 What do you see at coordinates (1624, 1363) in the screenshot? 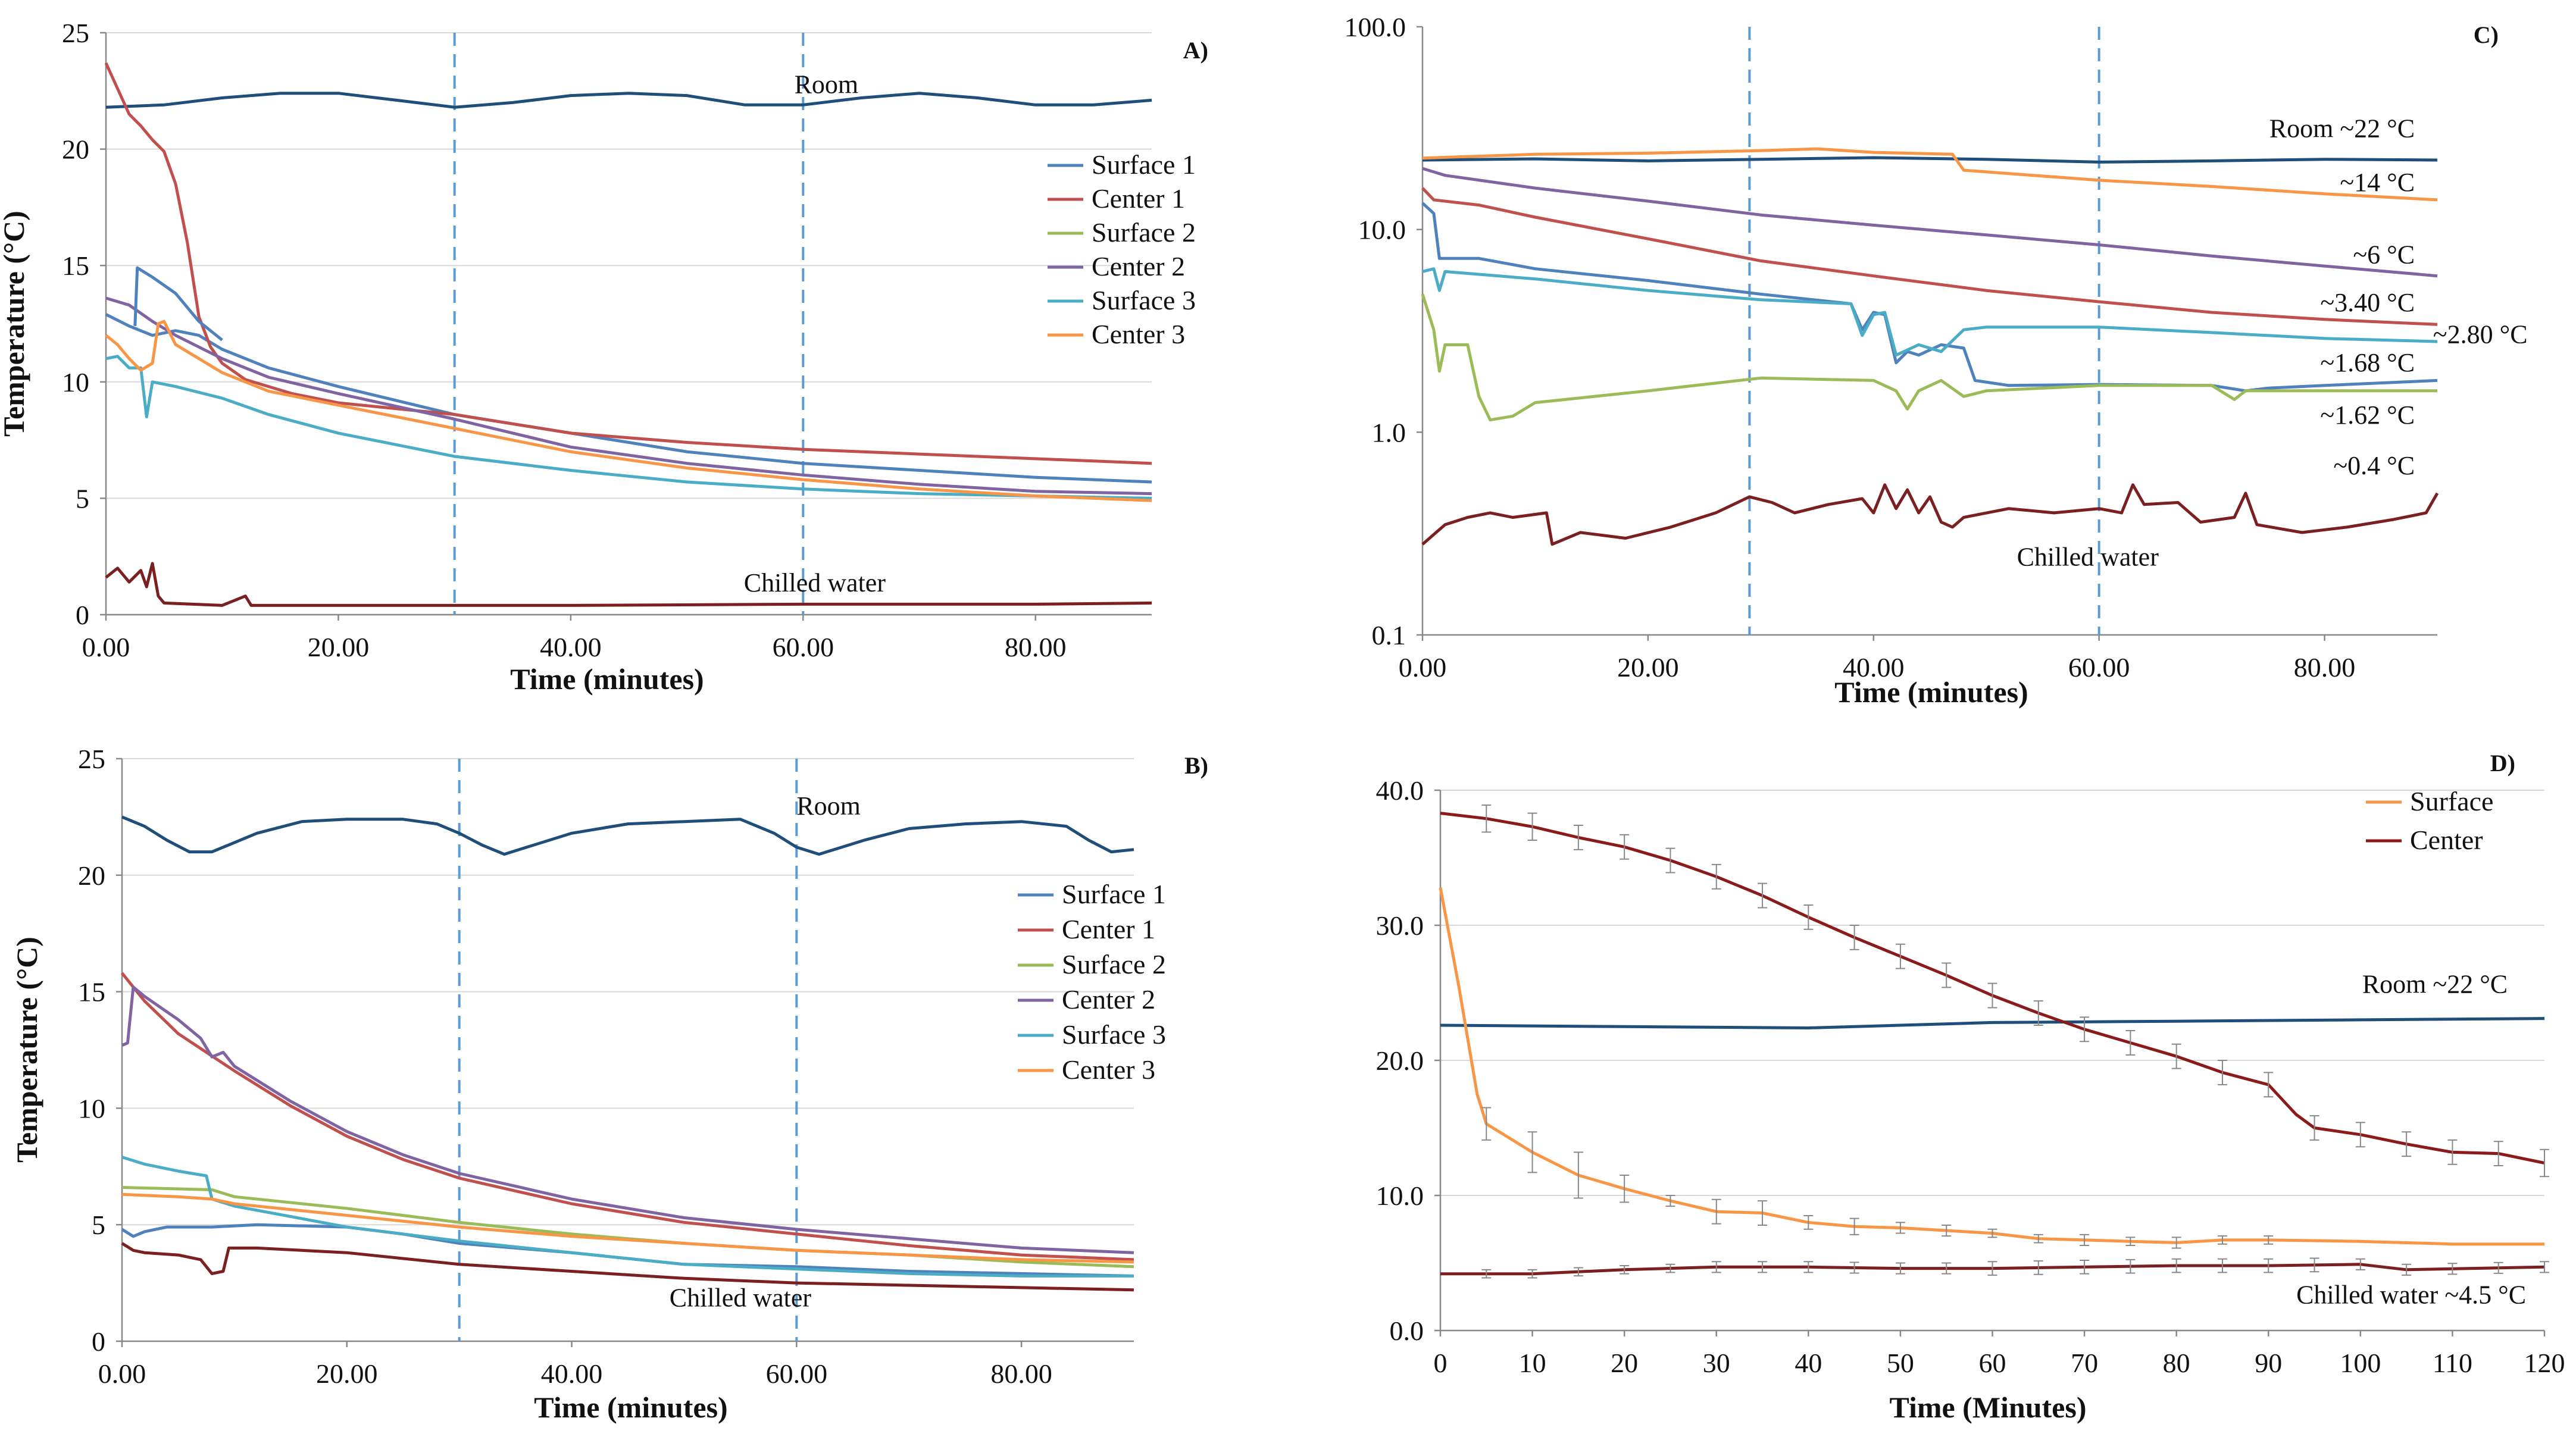
I see `x-tick-label: 20` at bounding box center [1624, 1363].